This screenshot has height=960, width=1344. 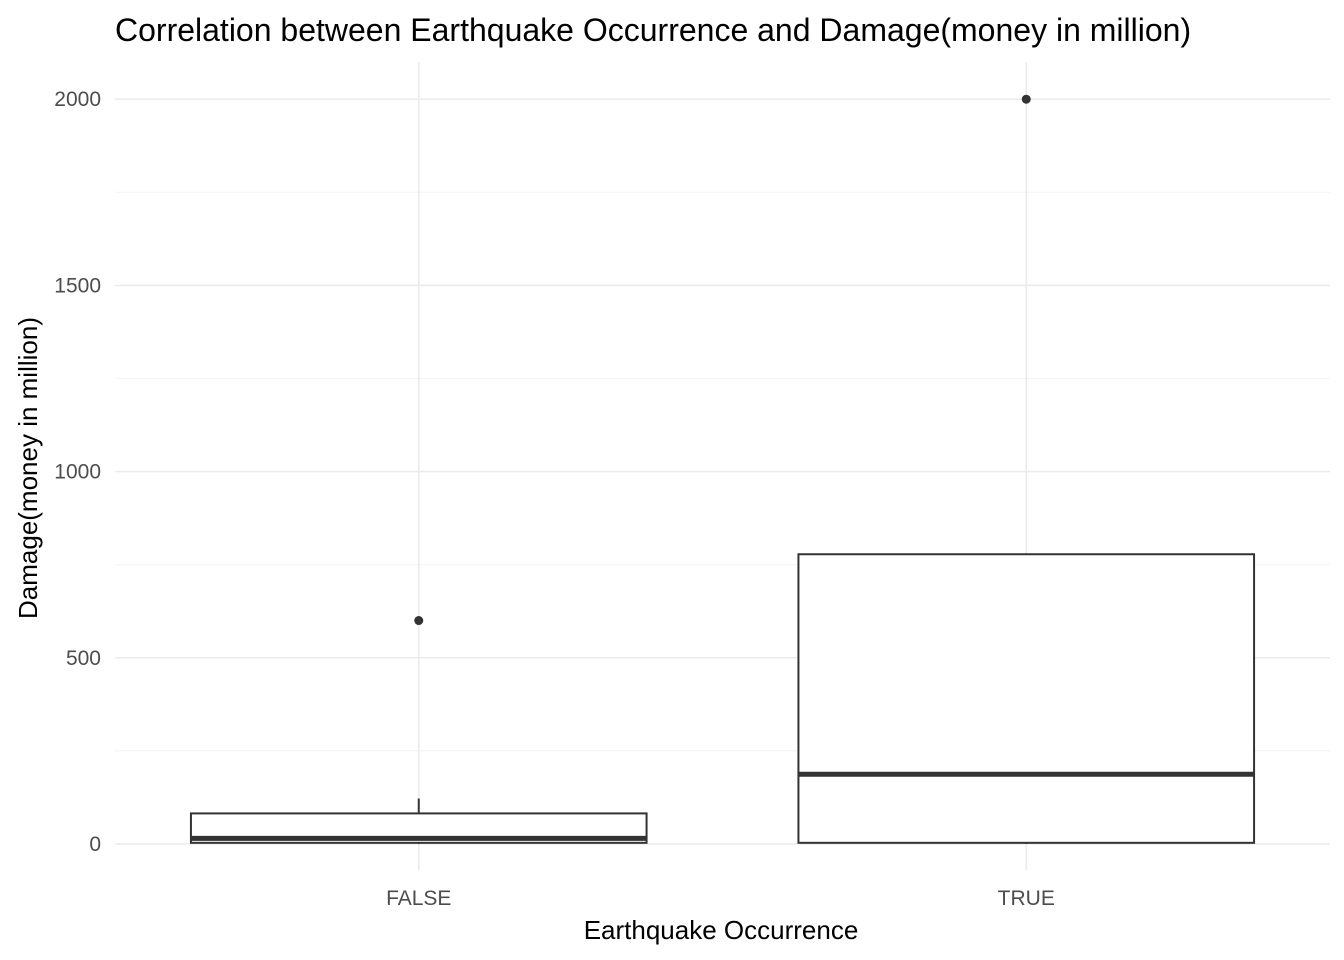 I want to click on y-tick-label: 0, so click(x=95, y=844).